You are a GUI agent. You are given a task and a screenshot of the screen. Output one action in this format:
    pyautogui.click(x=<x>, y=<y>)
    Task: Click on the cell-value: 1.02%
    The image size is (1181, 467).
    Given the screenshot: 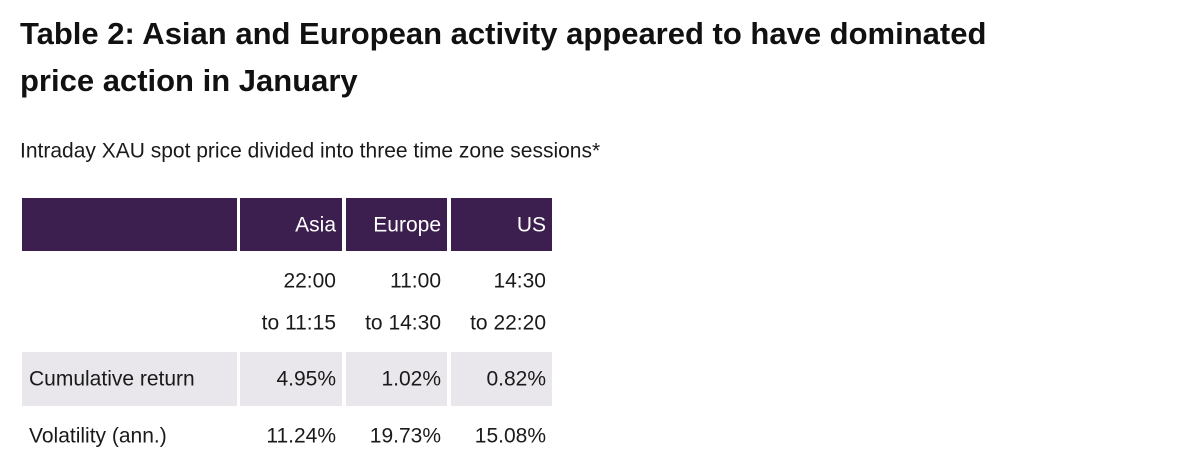 What is the action you would take?
    pyautogui.click(x=411, y=379)
    